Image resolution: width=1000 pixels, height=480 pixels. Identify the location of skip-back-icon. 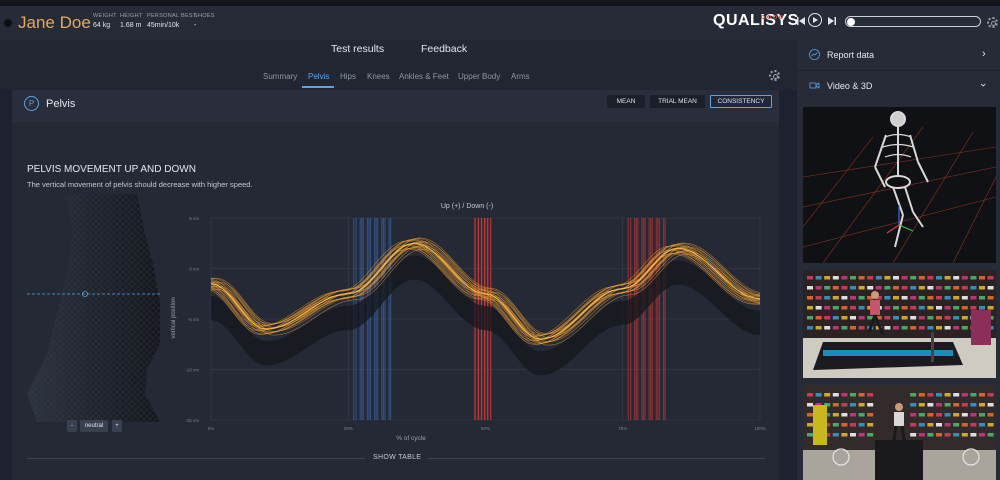
(801, 21).